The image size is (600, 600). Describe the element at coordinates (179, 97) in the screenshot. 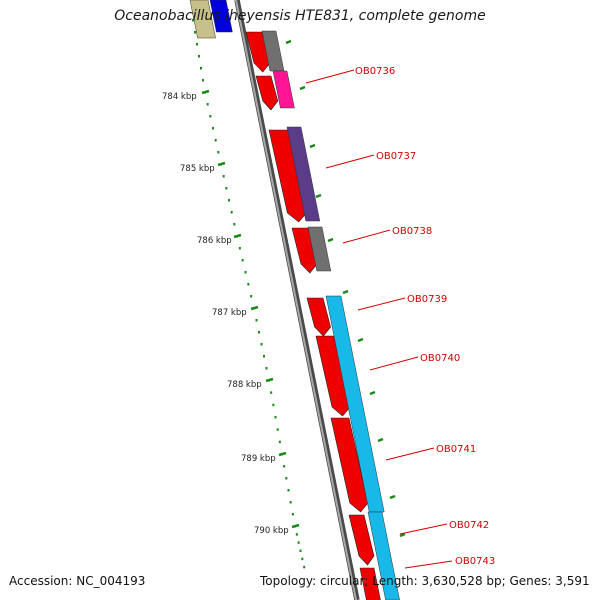

I see `kbp-label-784: 784 kbp` at that location.